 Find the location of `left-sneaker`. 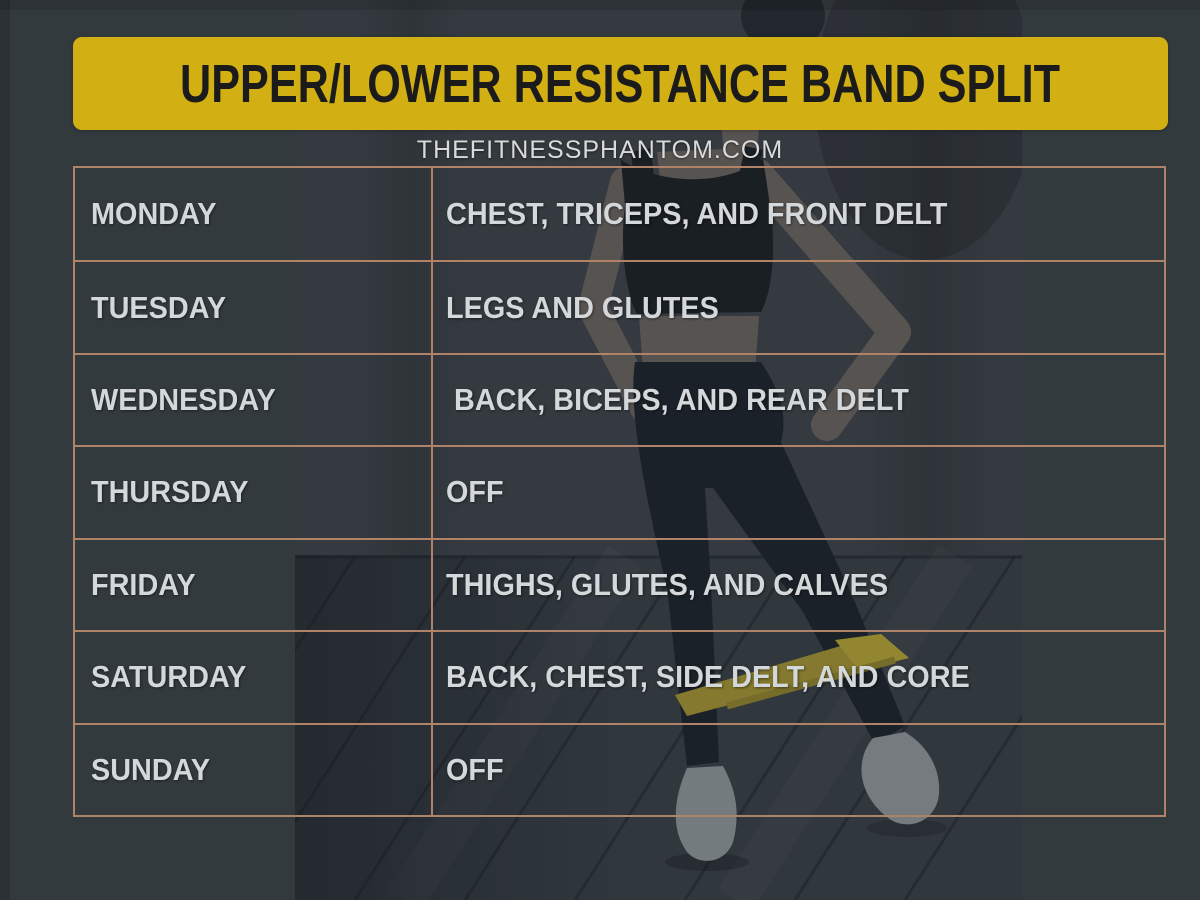

left-sneaker is located at coordinates (706, 813).